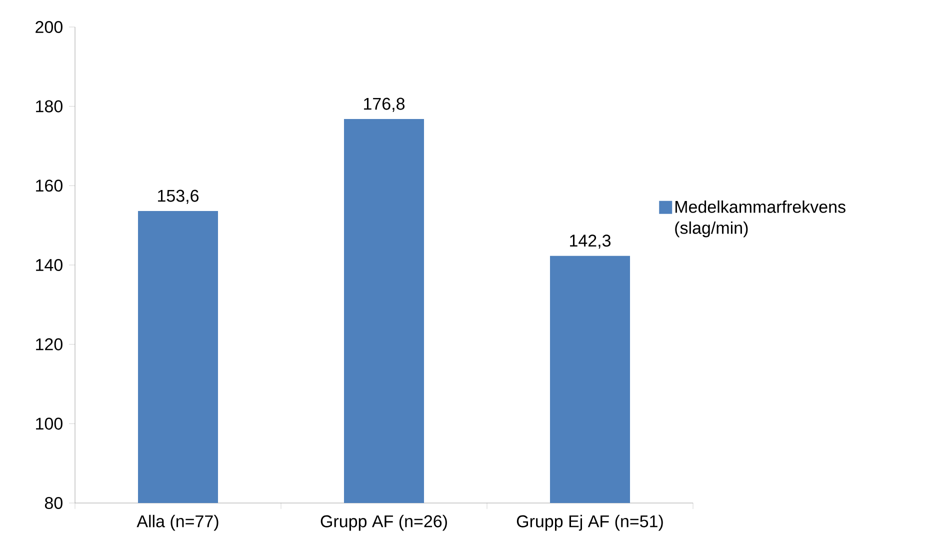  Describe the element at coordinates (384, 105) in the screenshot. I see `data-label: 176,8` at that location.